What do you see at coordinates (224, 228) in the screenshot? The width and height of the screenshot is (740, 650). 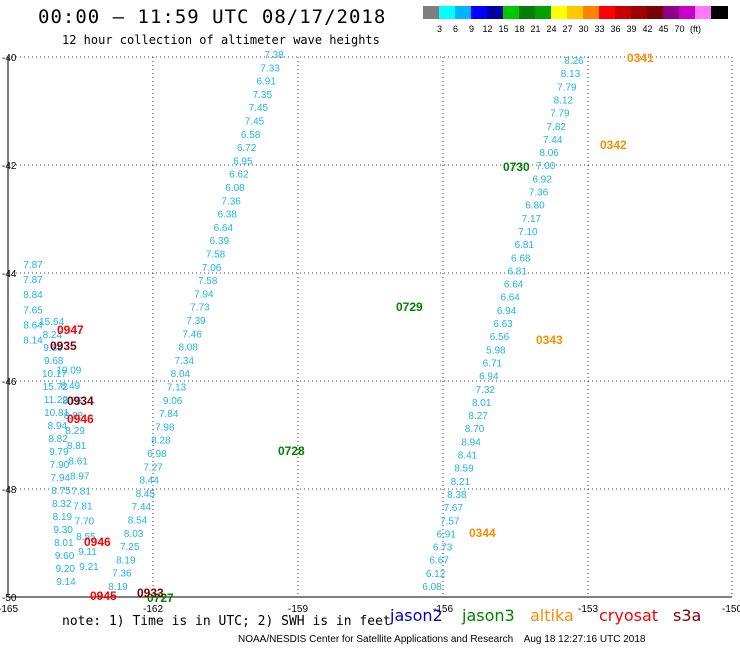 I see `wave-height-value: 6.64` at bounding box center [224, 228].